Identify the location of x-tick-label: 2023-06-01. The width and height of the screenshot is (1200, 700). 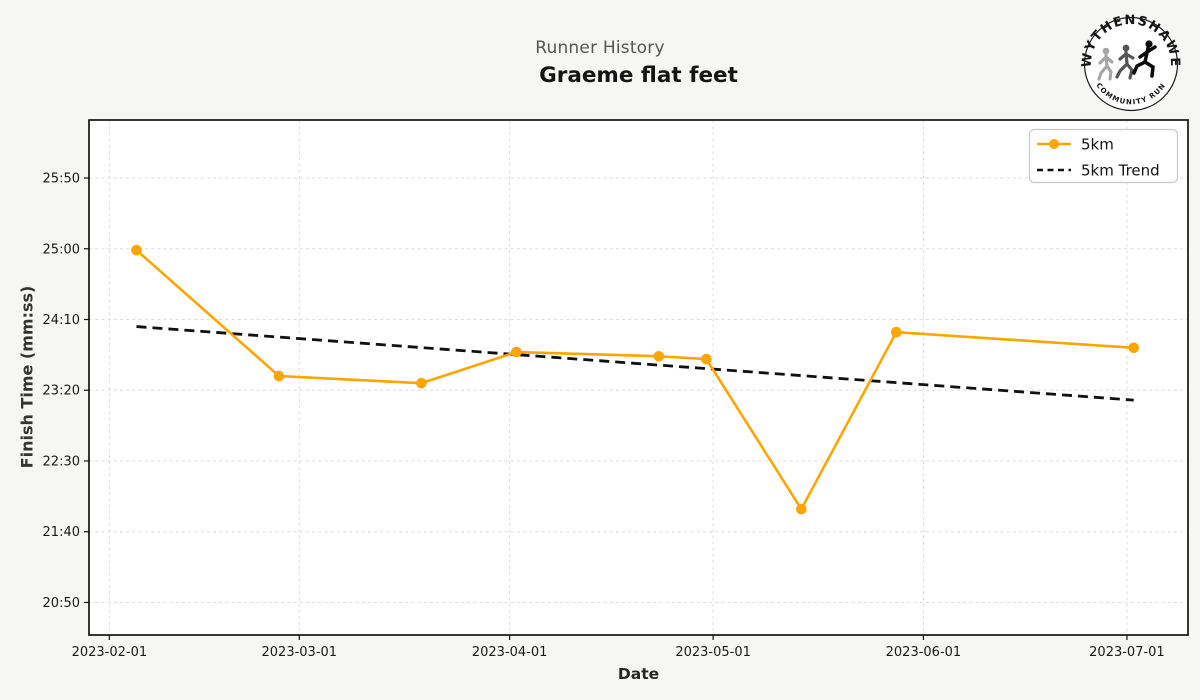
(924, 652).